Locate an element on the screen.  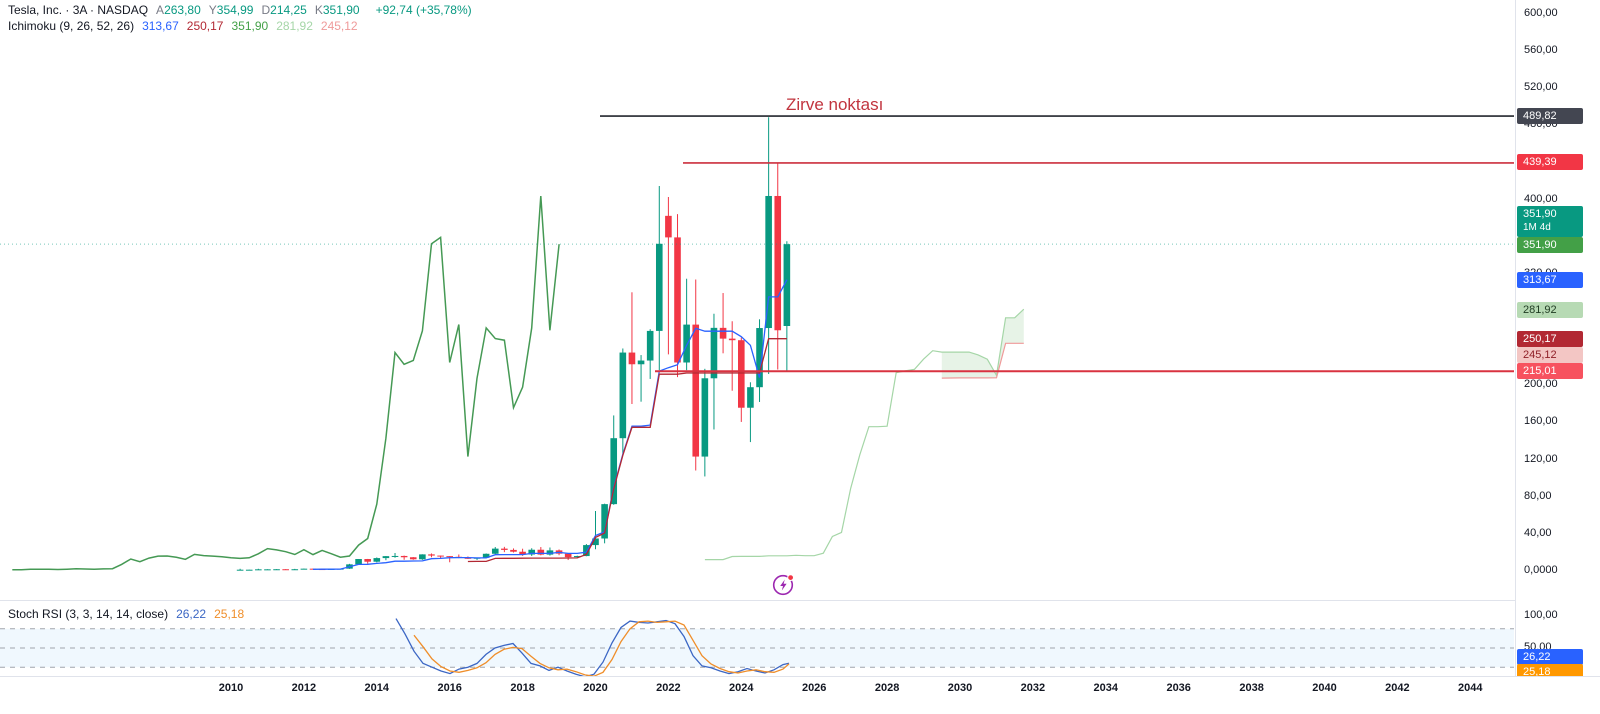
ichimoku-title: Ichimoku (9, 26, 52, 26) is located at coordinates (71, 26).